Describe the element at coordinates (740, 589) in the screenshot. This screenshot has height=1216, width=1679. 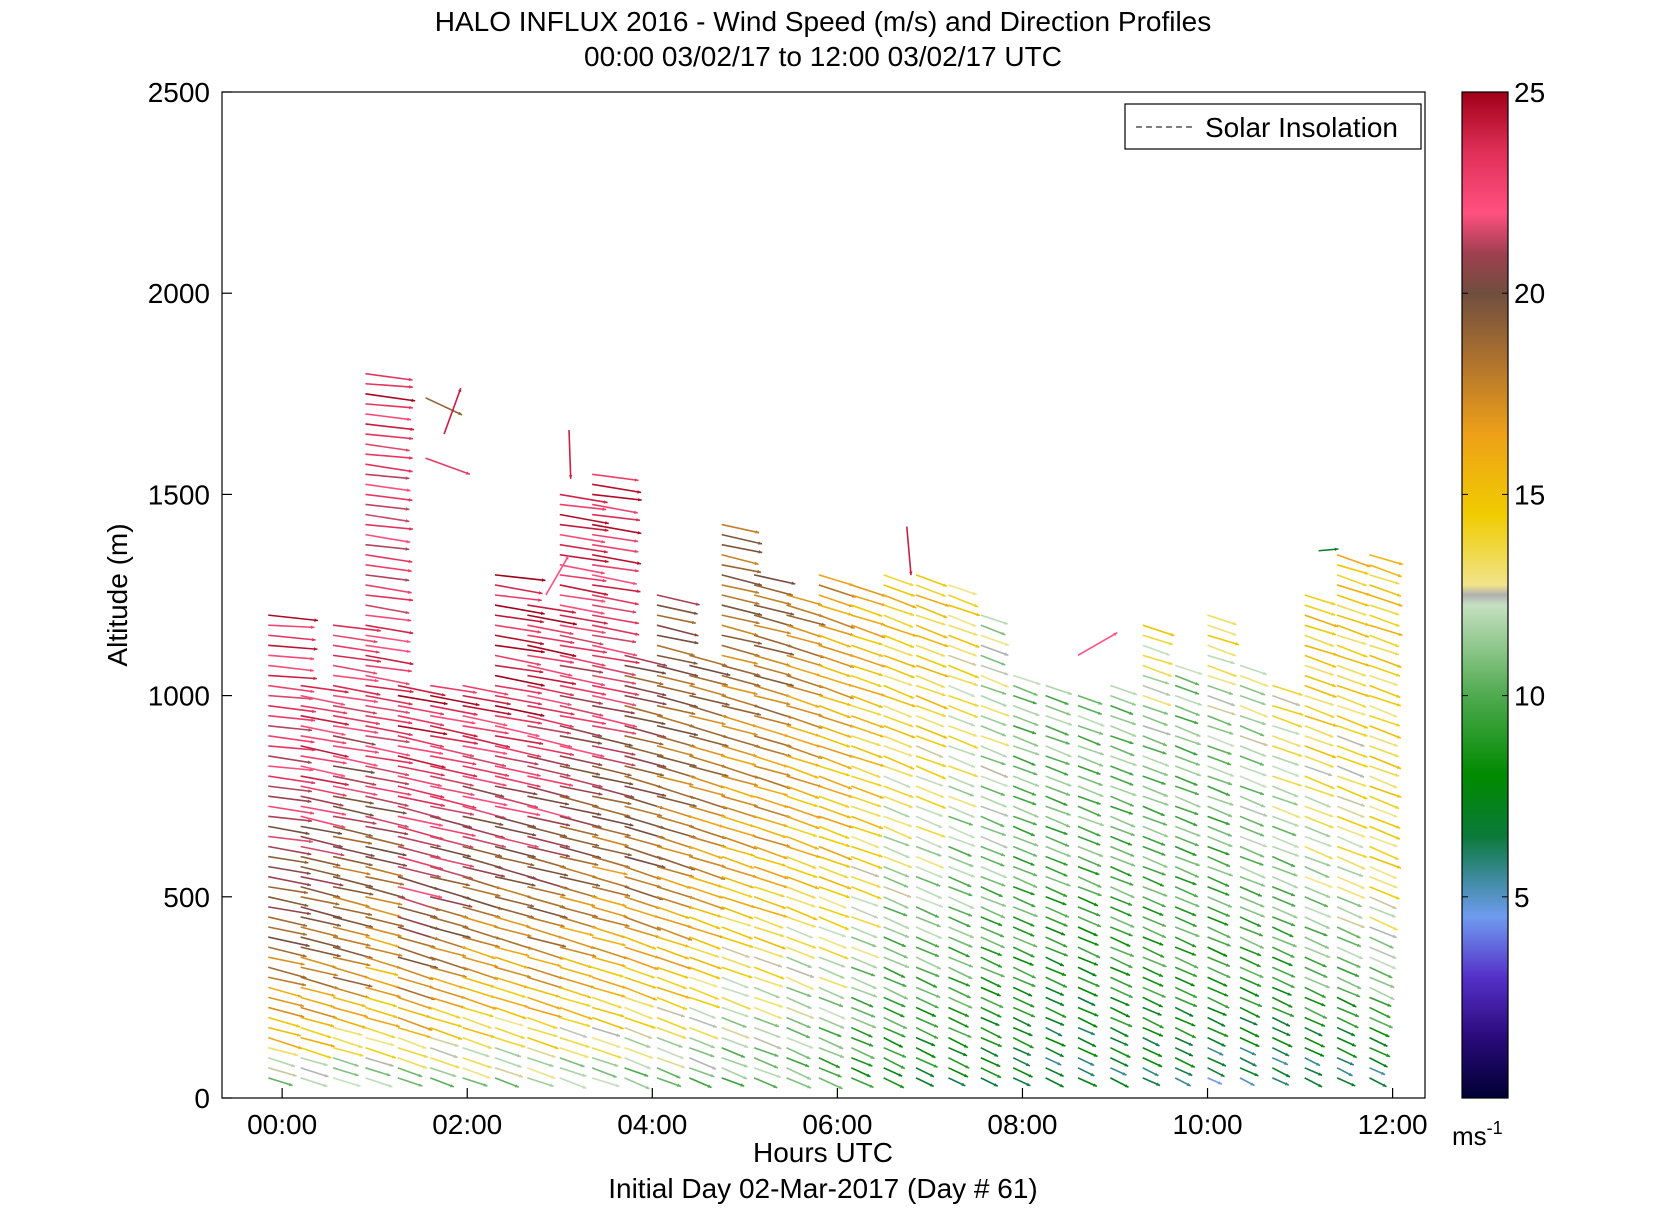
I see `wind-vector-p14-49-shaft` at that location.